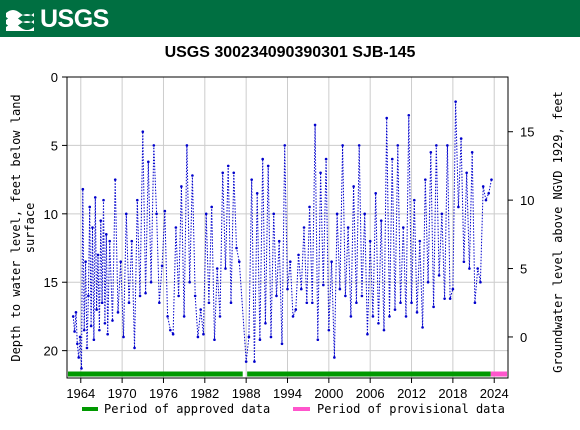 The width and height of the screenshot is (580, 430). I want to click on legend-approved-label: Period of approved data, so click(187, 409).